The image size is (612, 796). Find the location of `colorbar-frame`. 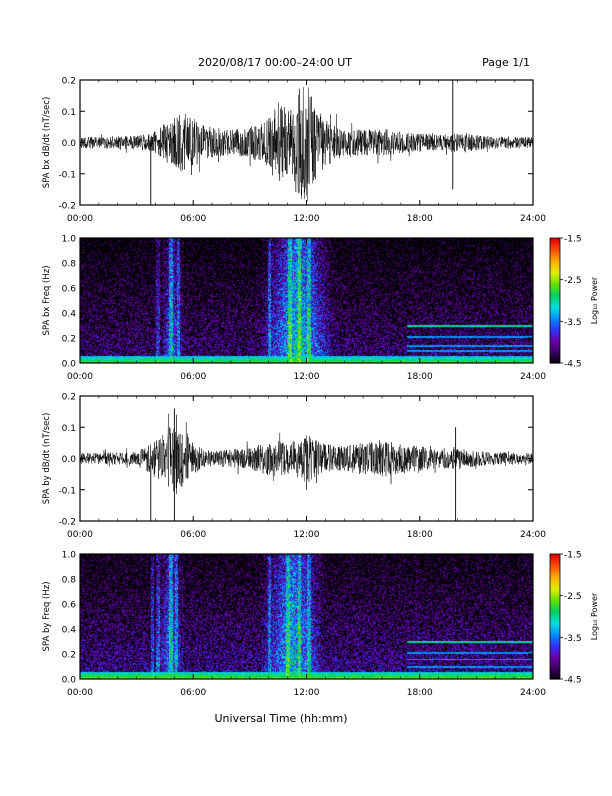

colorbar-frame is located at coordinates (555, 616).